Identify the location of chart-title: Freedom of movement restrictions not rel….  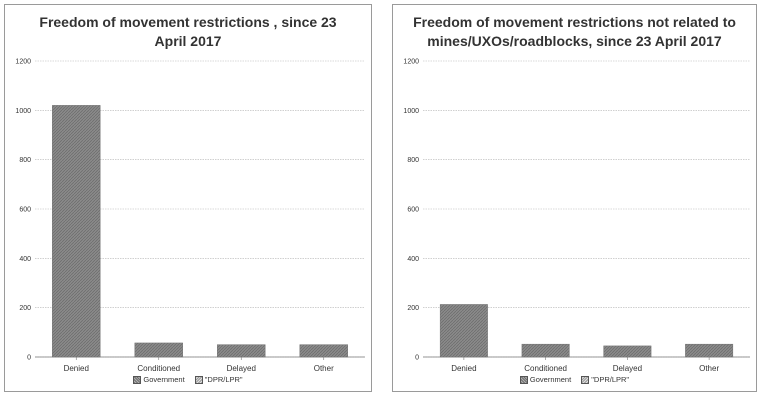
(574, 31).